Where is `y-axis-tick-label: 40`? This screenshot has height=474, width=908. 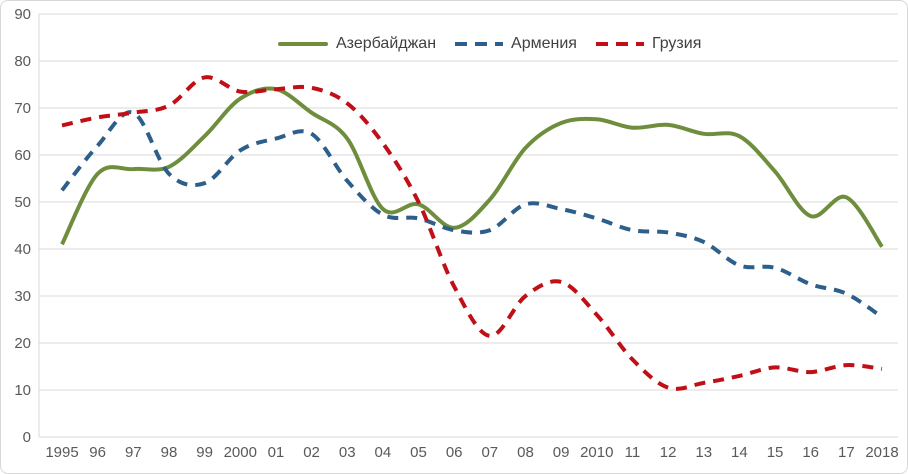
y-axis-tick-label: 40 is located at coordinates (22, 249).